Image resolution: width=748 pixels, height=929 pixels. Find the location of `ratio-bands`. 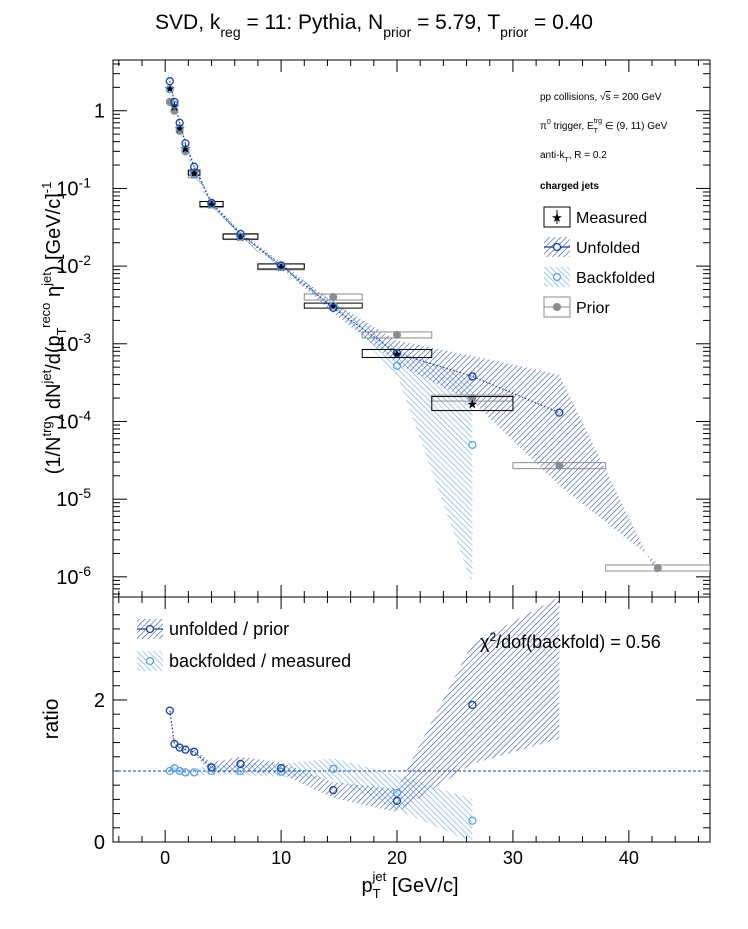

ratio-bands is located at coordinates (364, 719).